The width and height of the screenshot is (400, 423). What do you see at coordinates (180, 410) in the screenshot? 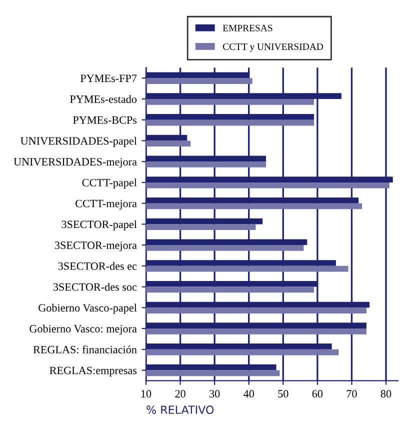
I see `x-axis-title: % RELATIVO` at bounding box center [180, 410].